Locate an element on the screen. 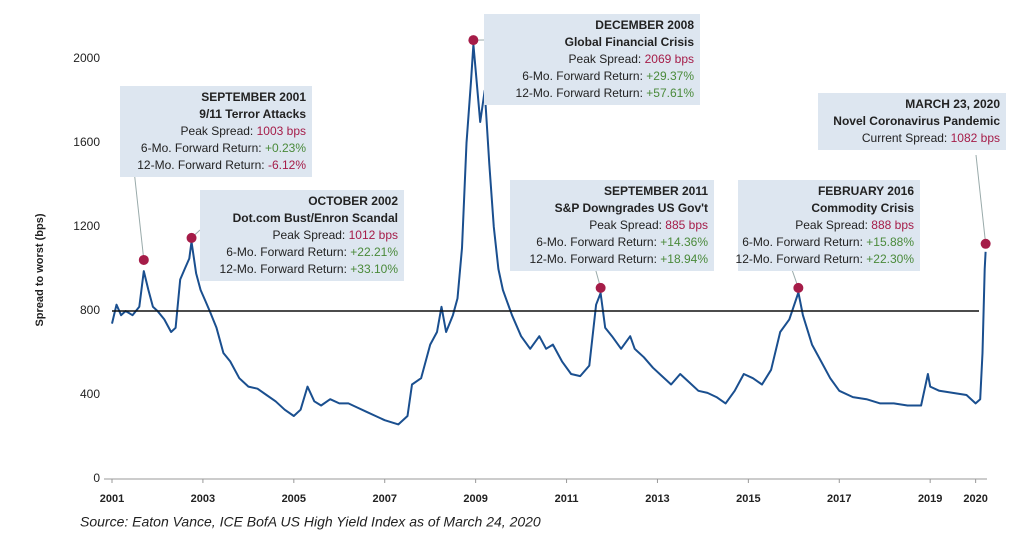 The image size is (1024, 546). annotation-title: OCTOBER 2002 is located at coordinates (353, 201).